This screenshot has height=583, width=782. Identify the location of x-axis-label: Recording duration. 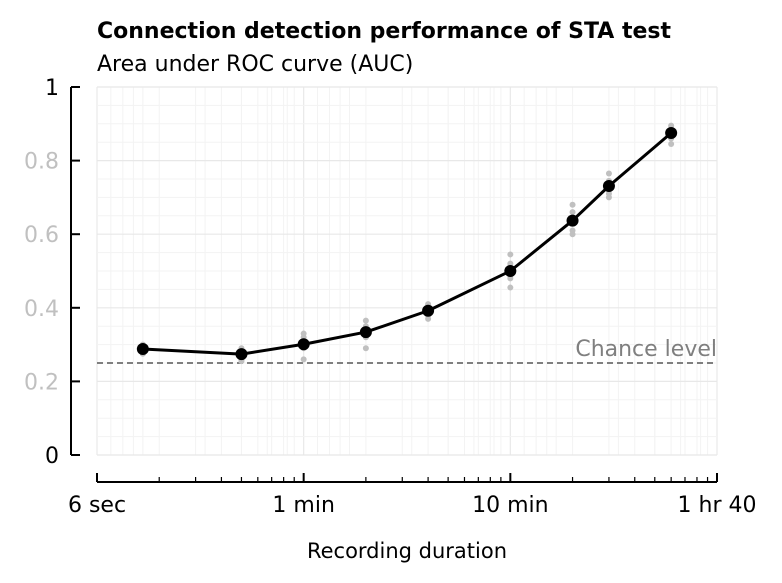
(407, 551).